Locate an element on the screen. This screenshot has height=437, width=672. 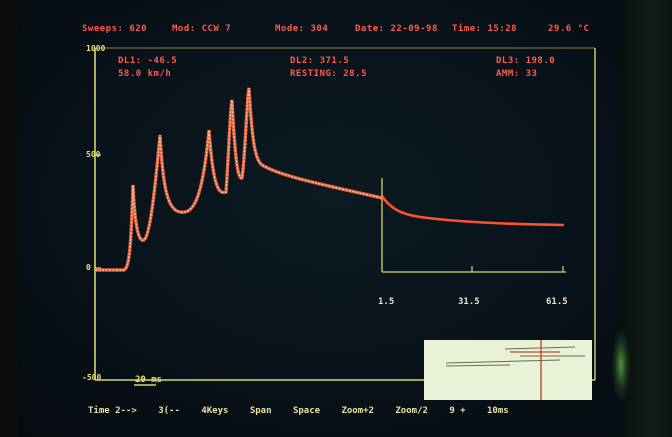
x-tick-label-mid: 31.5 is located at coordinates (469, 302).